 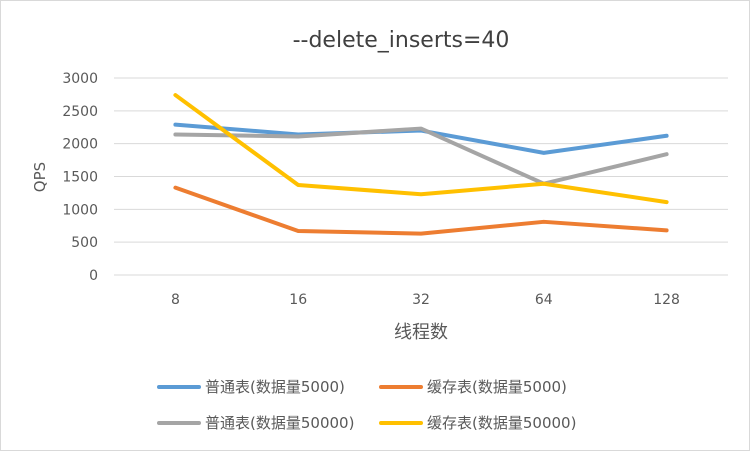 I want to click on x-tick-label: 16, so click(x=298, y=300).